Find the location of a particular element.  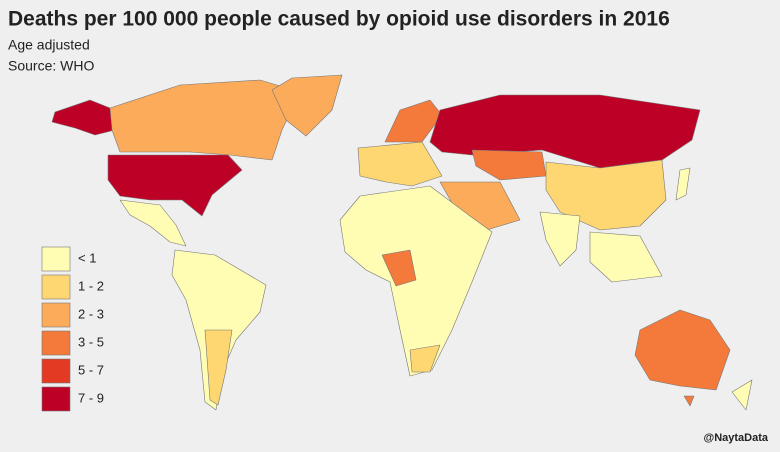

japan is located at coordinates (683, 184).